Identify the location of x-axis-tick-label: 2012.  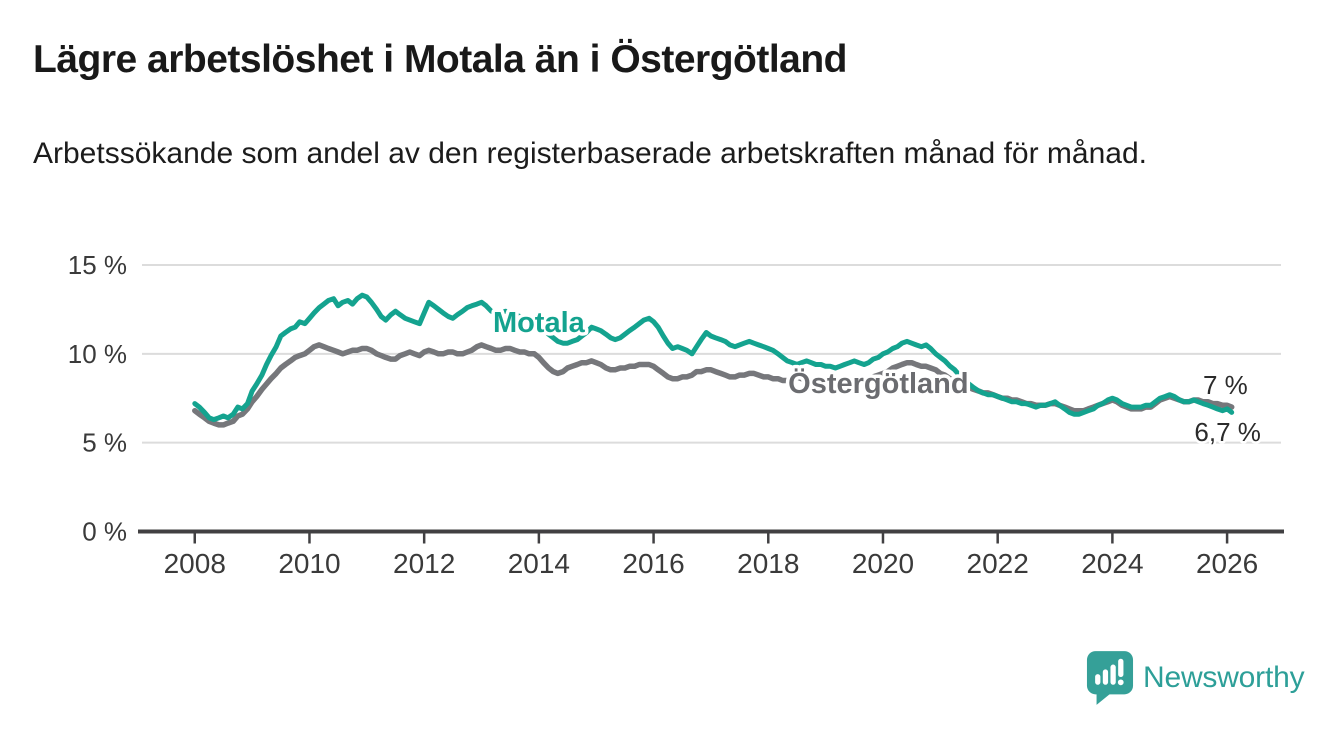
(424, 563).